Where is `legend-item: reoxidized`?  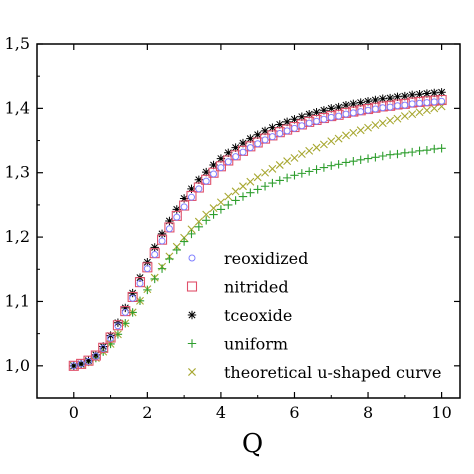 legend-item: reoxidized is located at coordinates (248, 258).